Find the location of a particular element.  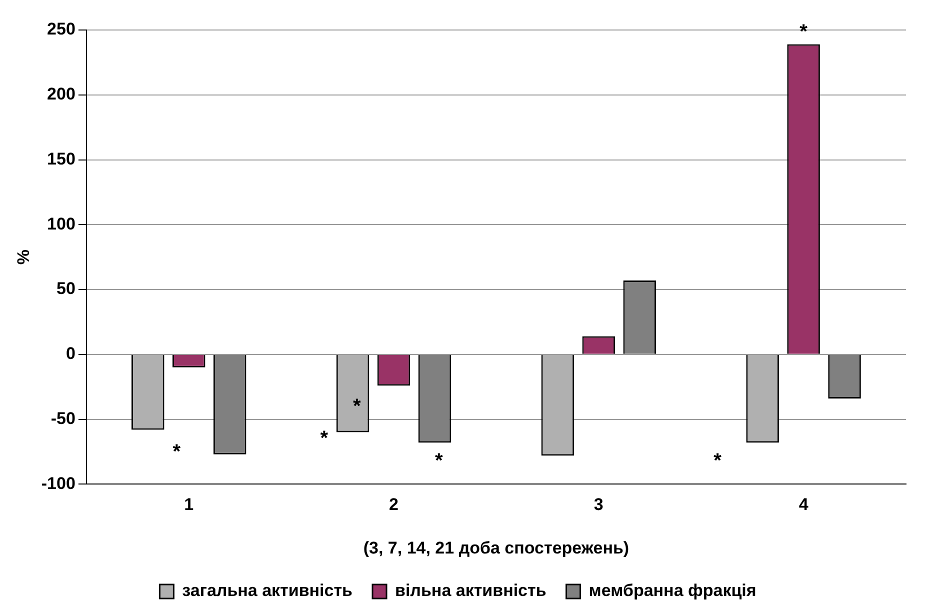

y-tick-label: 50 is located at coordinates (66, 288).